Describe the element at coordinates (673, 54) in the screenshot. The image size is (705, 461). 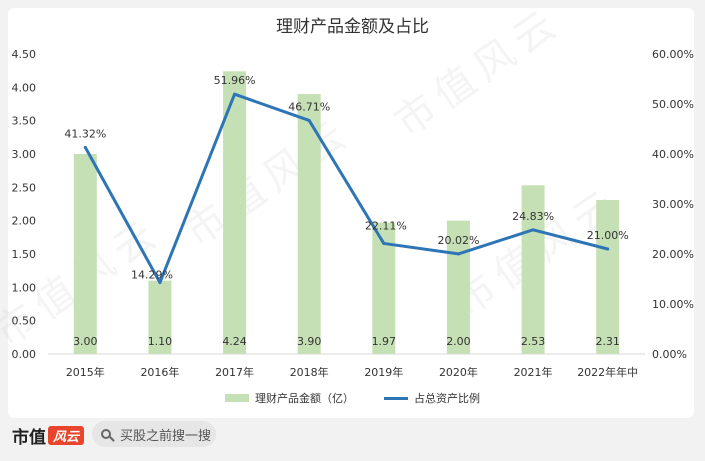
I see `y-right-tick-label: 60.00%` at that location.